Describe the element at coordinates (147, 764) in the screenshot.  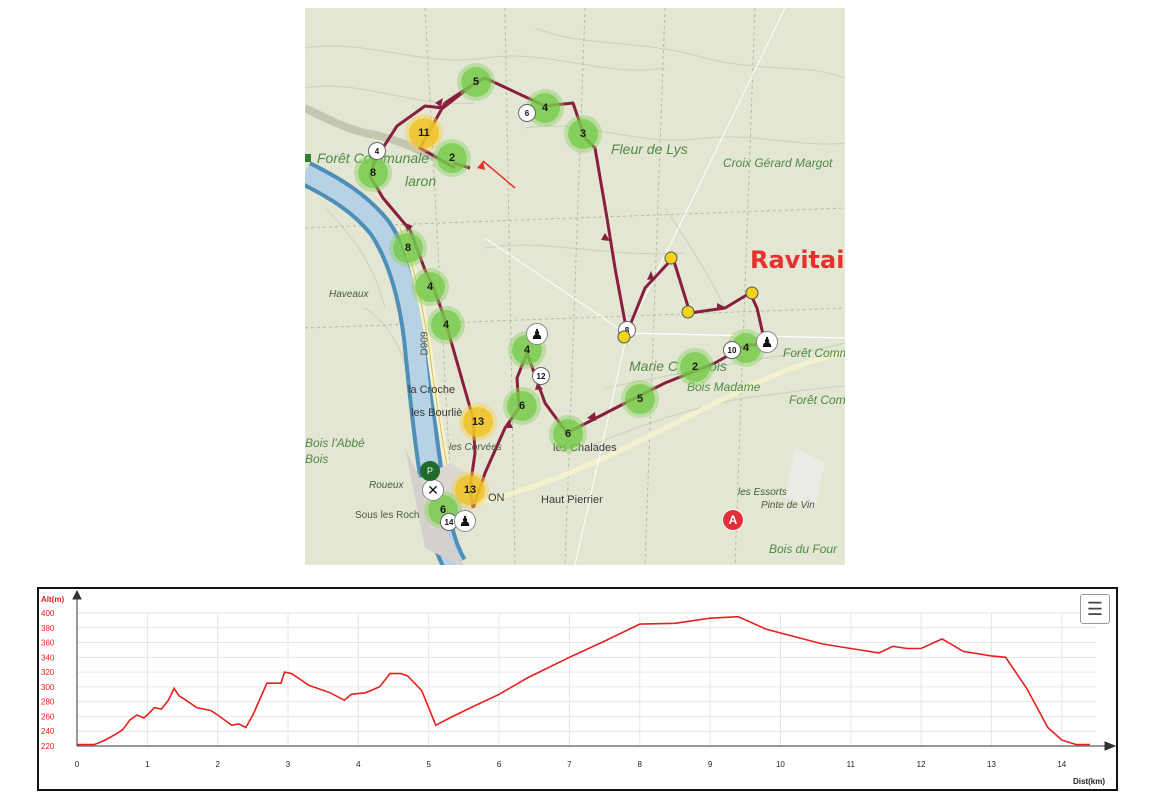
I see `x-tick-label: 1` at that location.